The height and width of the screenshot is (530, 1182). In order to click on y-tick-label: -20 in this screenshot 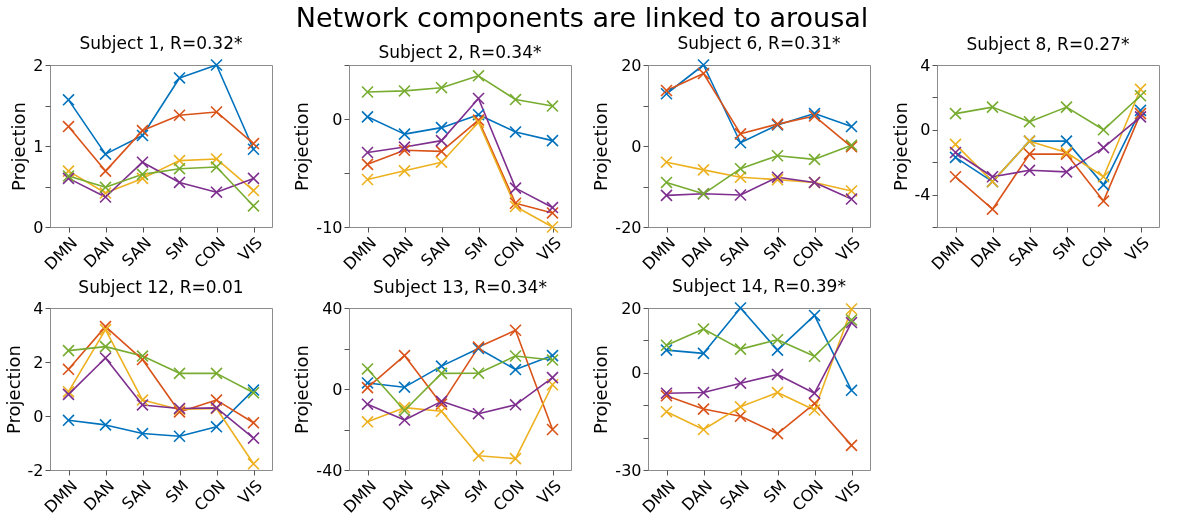, I will do `click(628, 227)`.